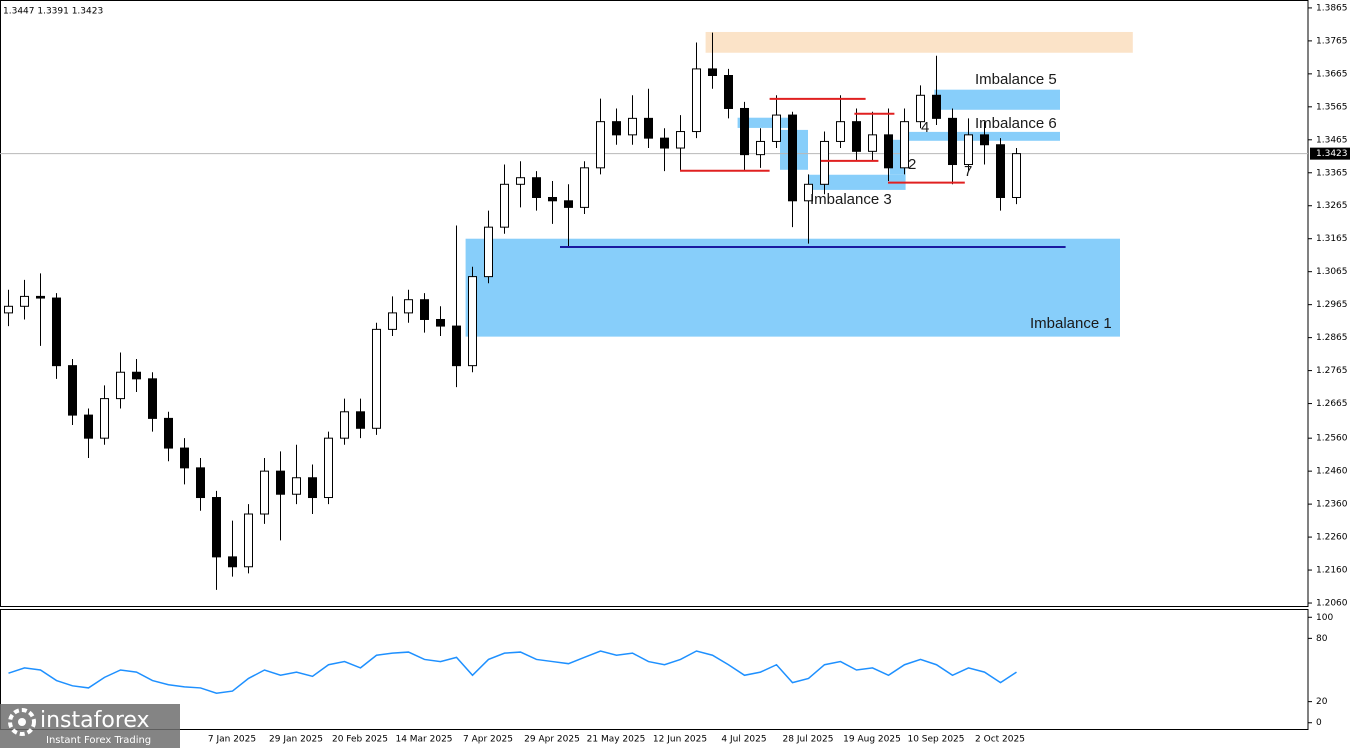 Image resolution: width=1350 pixels, height=750 pixels. I want to click on y-tick-label: 1.3265, so click(1332, 206).